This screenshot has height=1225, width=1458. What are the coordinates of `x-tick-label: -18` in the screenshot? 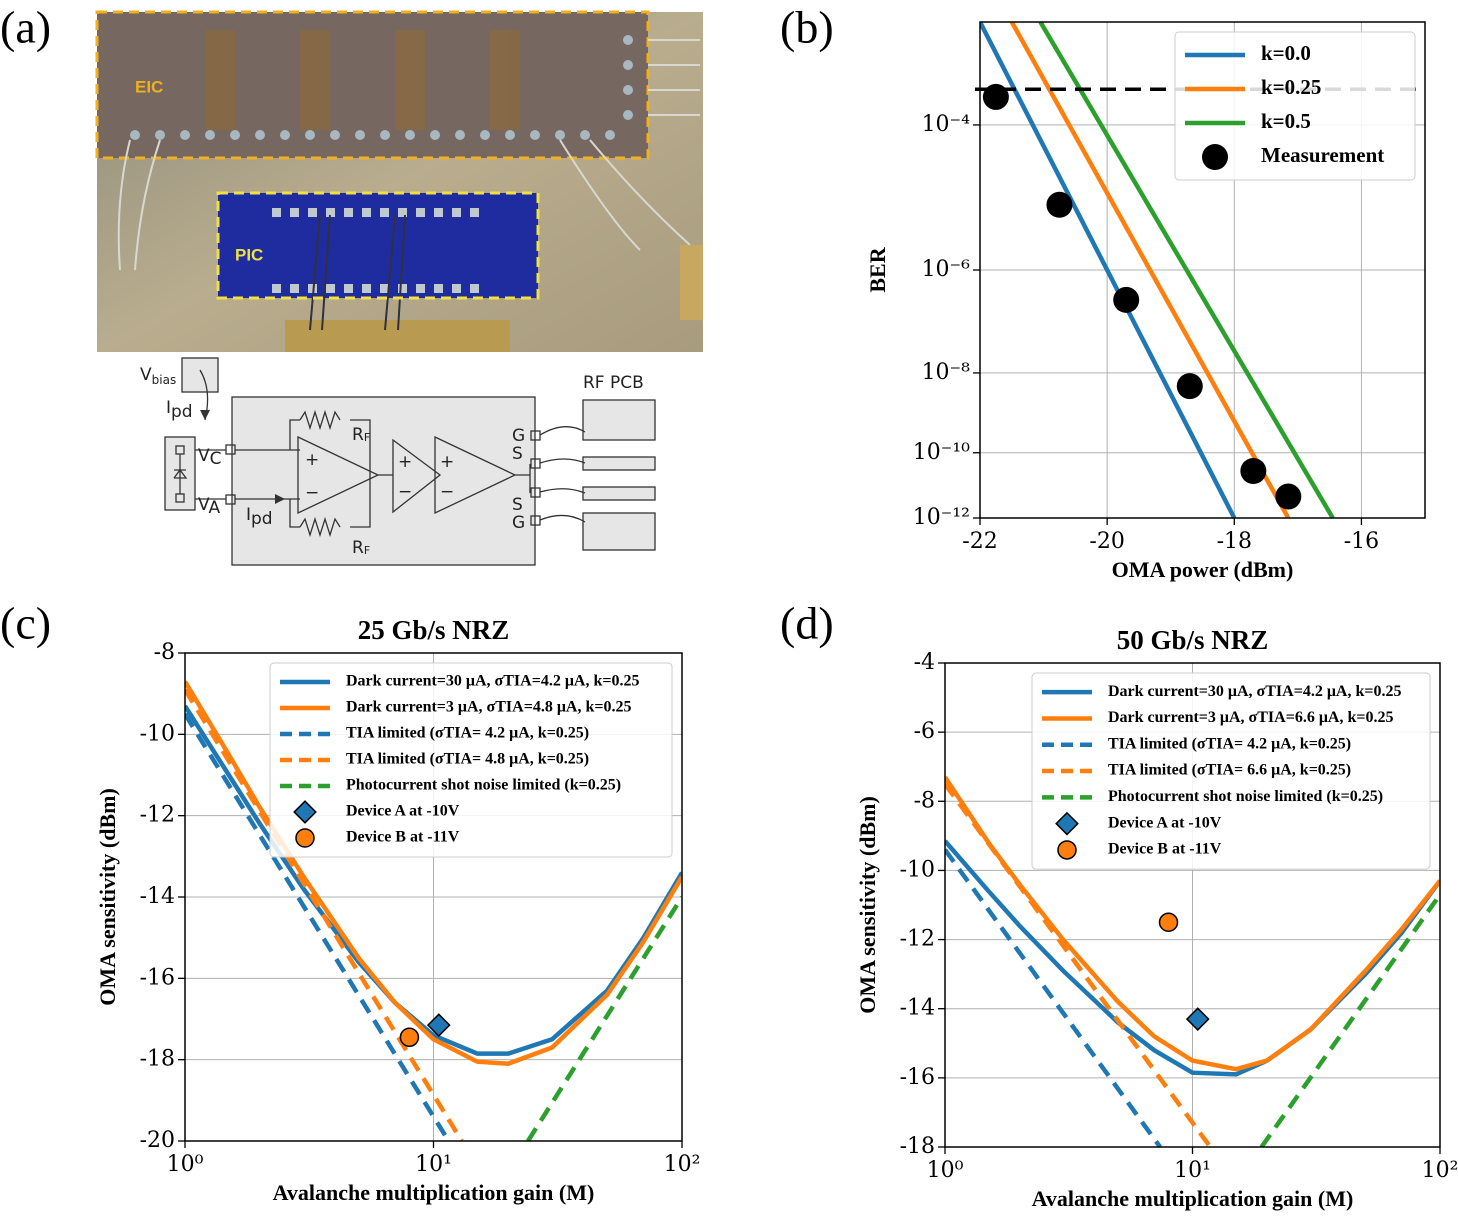 It's located at (1234, 541).